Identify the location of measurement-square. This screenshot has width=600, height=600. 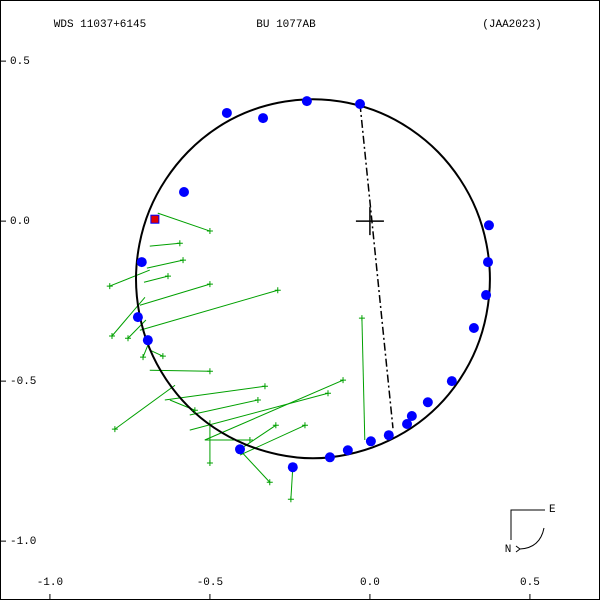
(155, 219).